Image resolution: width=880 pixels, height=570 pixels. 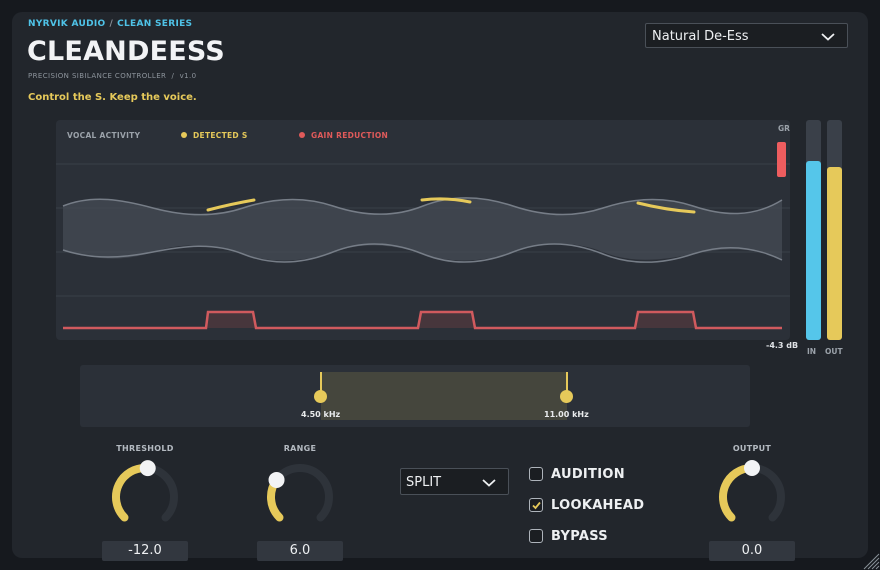 I want to click on low-band-handle, so click(x=320, y=396).